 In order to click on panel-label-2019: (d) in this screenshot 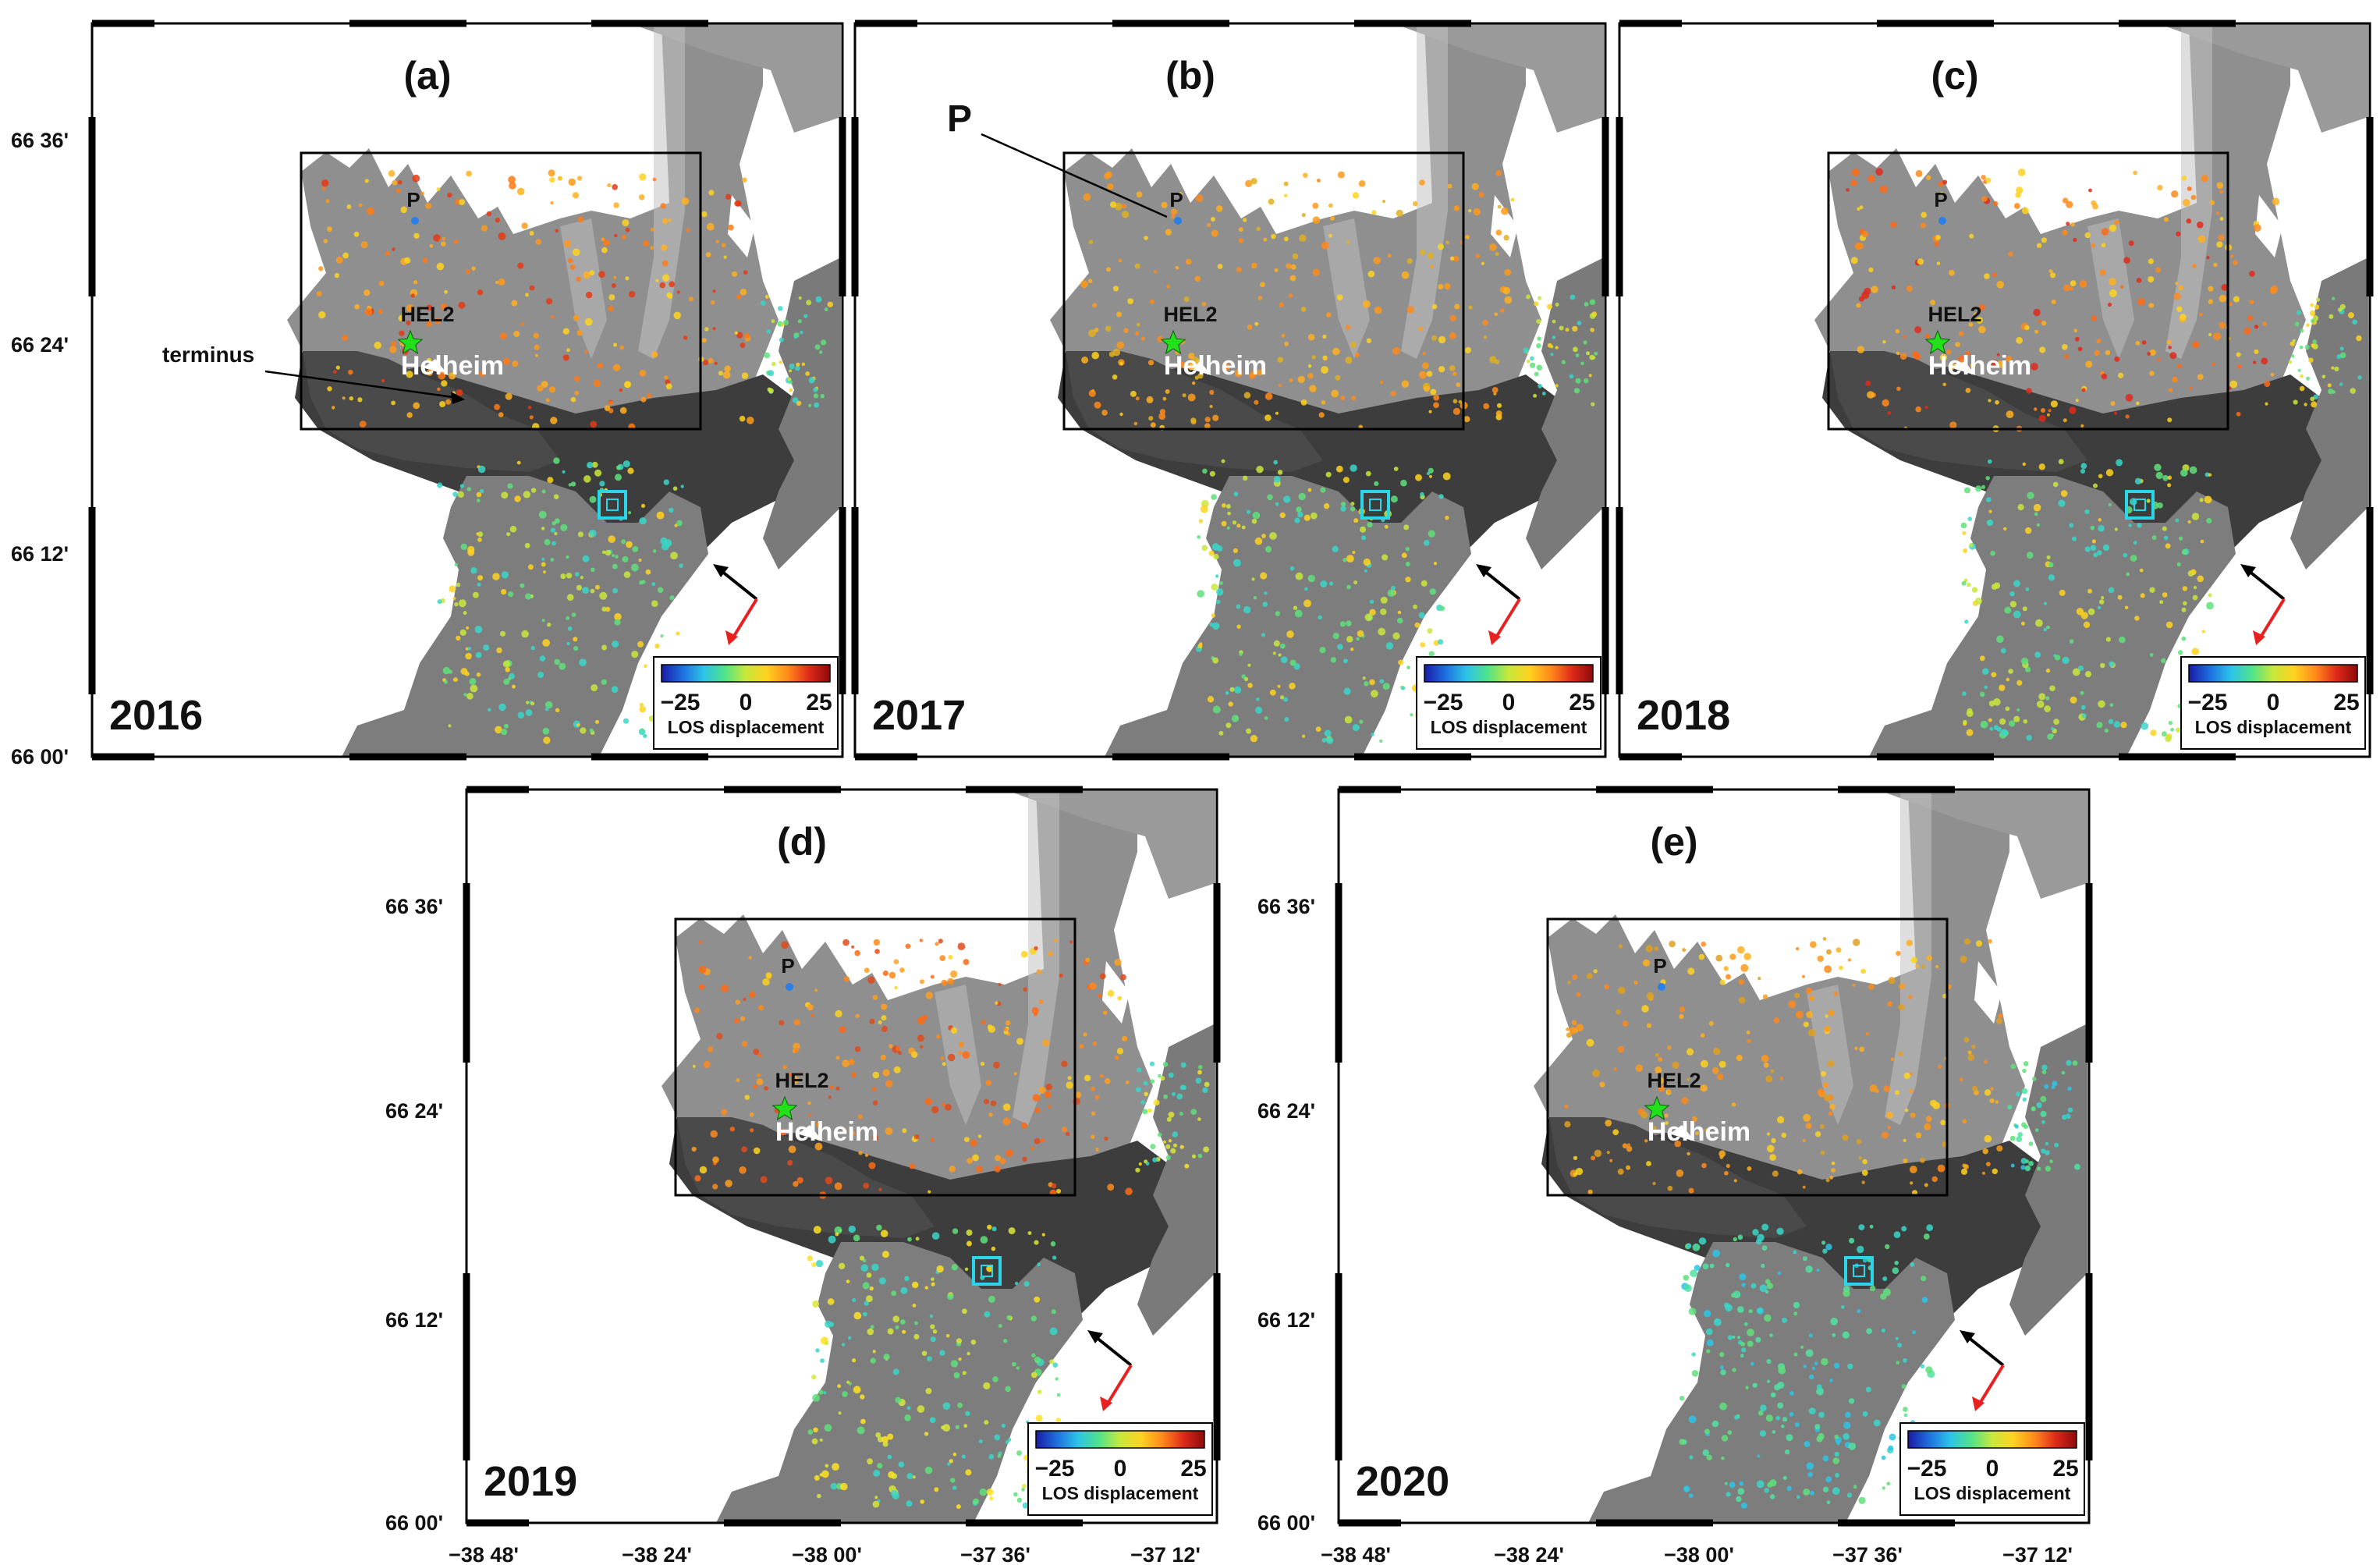, I will do `click(802, 842)`.